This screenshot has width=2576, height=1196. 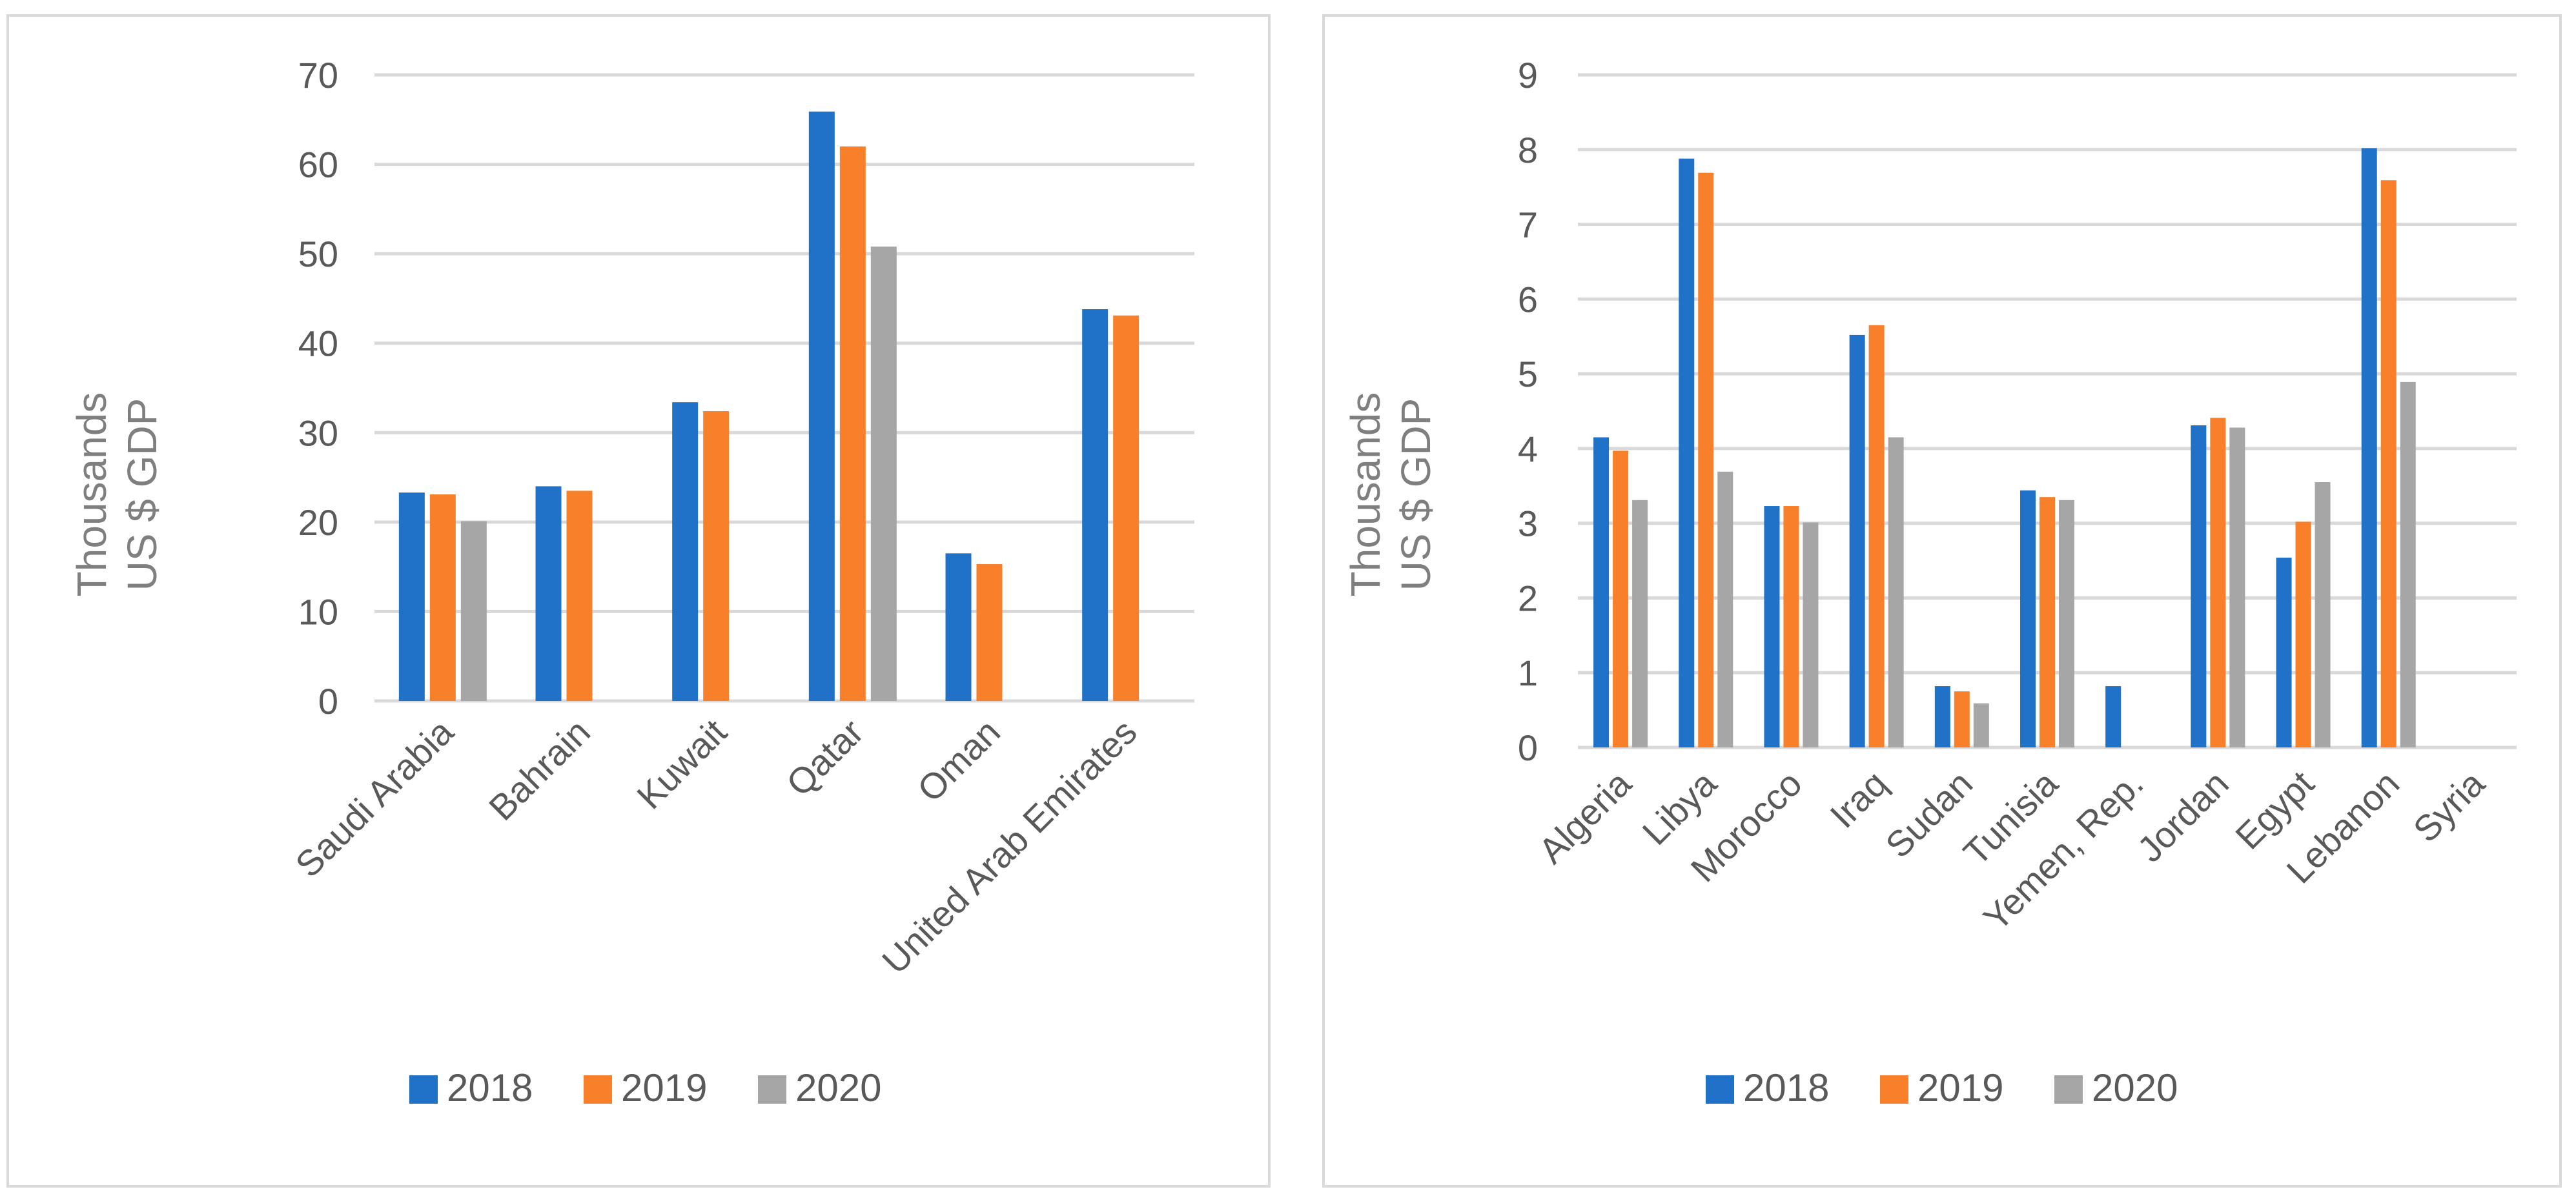 I want to click on bar-2020-qatar, so click(x=883, y=474).